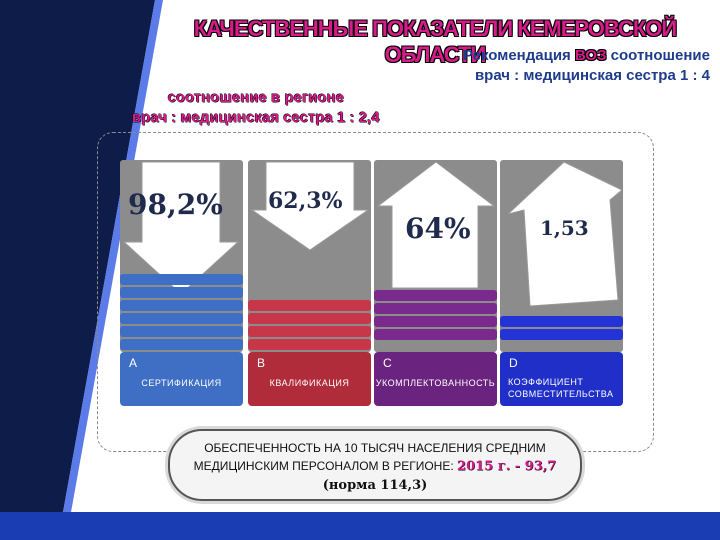 The height and width of the screenshot is (540, 720). What do you see at coordinates (375, 485) in the screenshot?
I see `summary-norm: (норма 114,3)` at bounding box center [375, 485].